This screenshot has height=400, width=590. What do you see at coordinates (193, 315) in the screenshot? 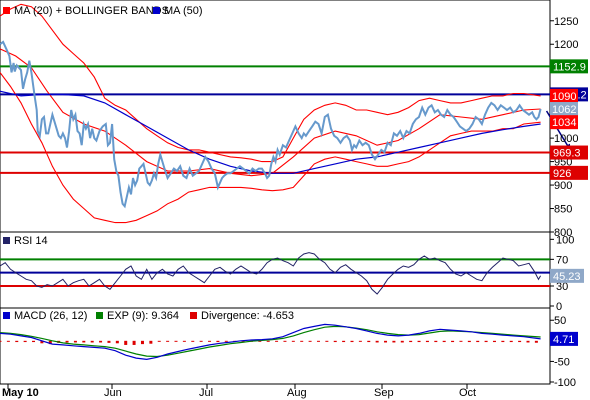
I see `divergence-legend-swatch` at bounding box center [193, 315].